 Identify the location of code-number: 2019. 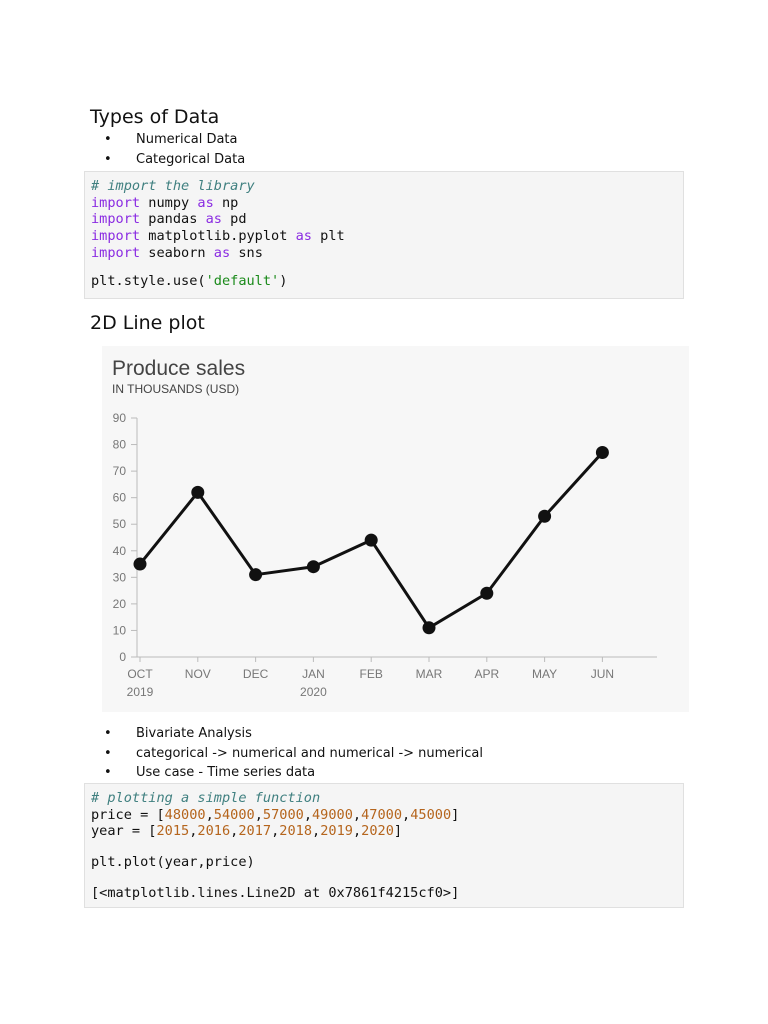
(336, 831).